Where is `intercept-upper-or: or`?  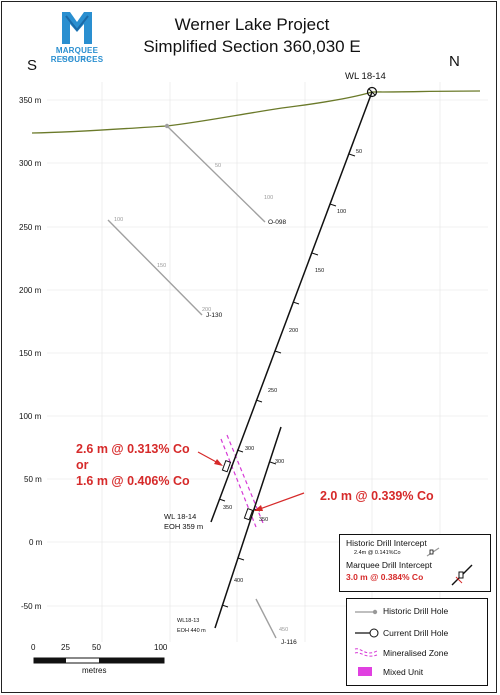
intercept-upper-or: or is located at coordinates (82, 465).